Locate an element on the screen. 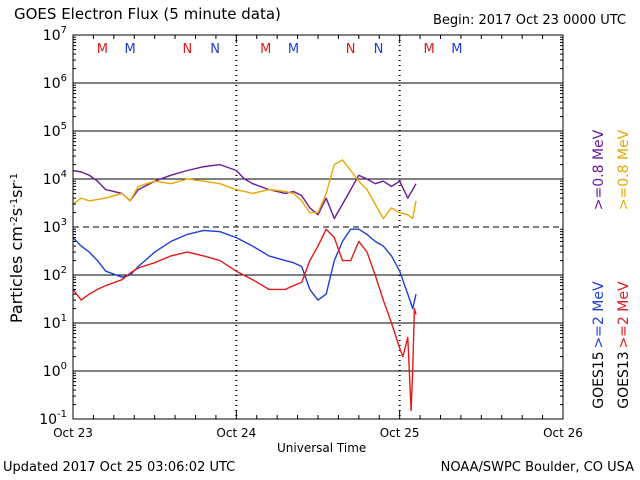 The height and width of the screenshot is (480, 640). y-tick-label: 10³ is located at coordinates (55, 226).